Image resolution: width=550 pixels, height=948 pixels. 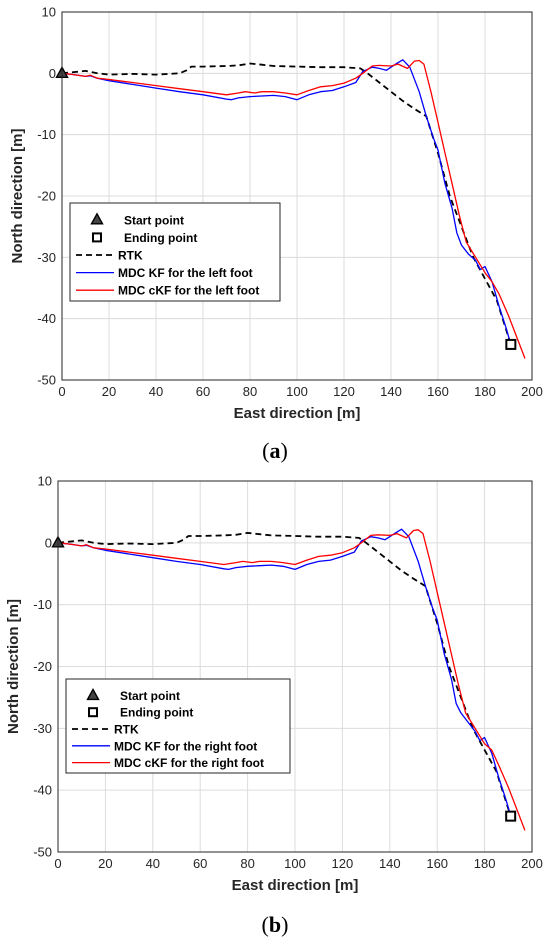 I want to click on panel-caption: (b), so click(x=275, y=924).